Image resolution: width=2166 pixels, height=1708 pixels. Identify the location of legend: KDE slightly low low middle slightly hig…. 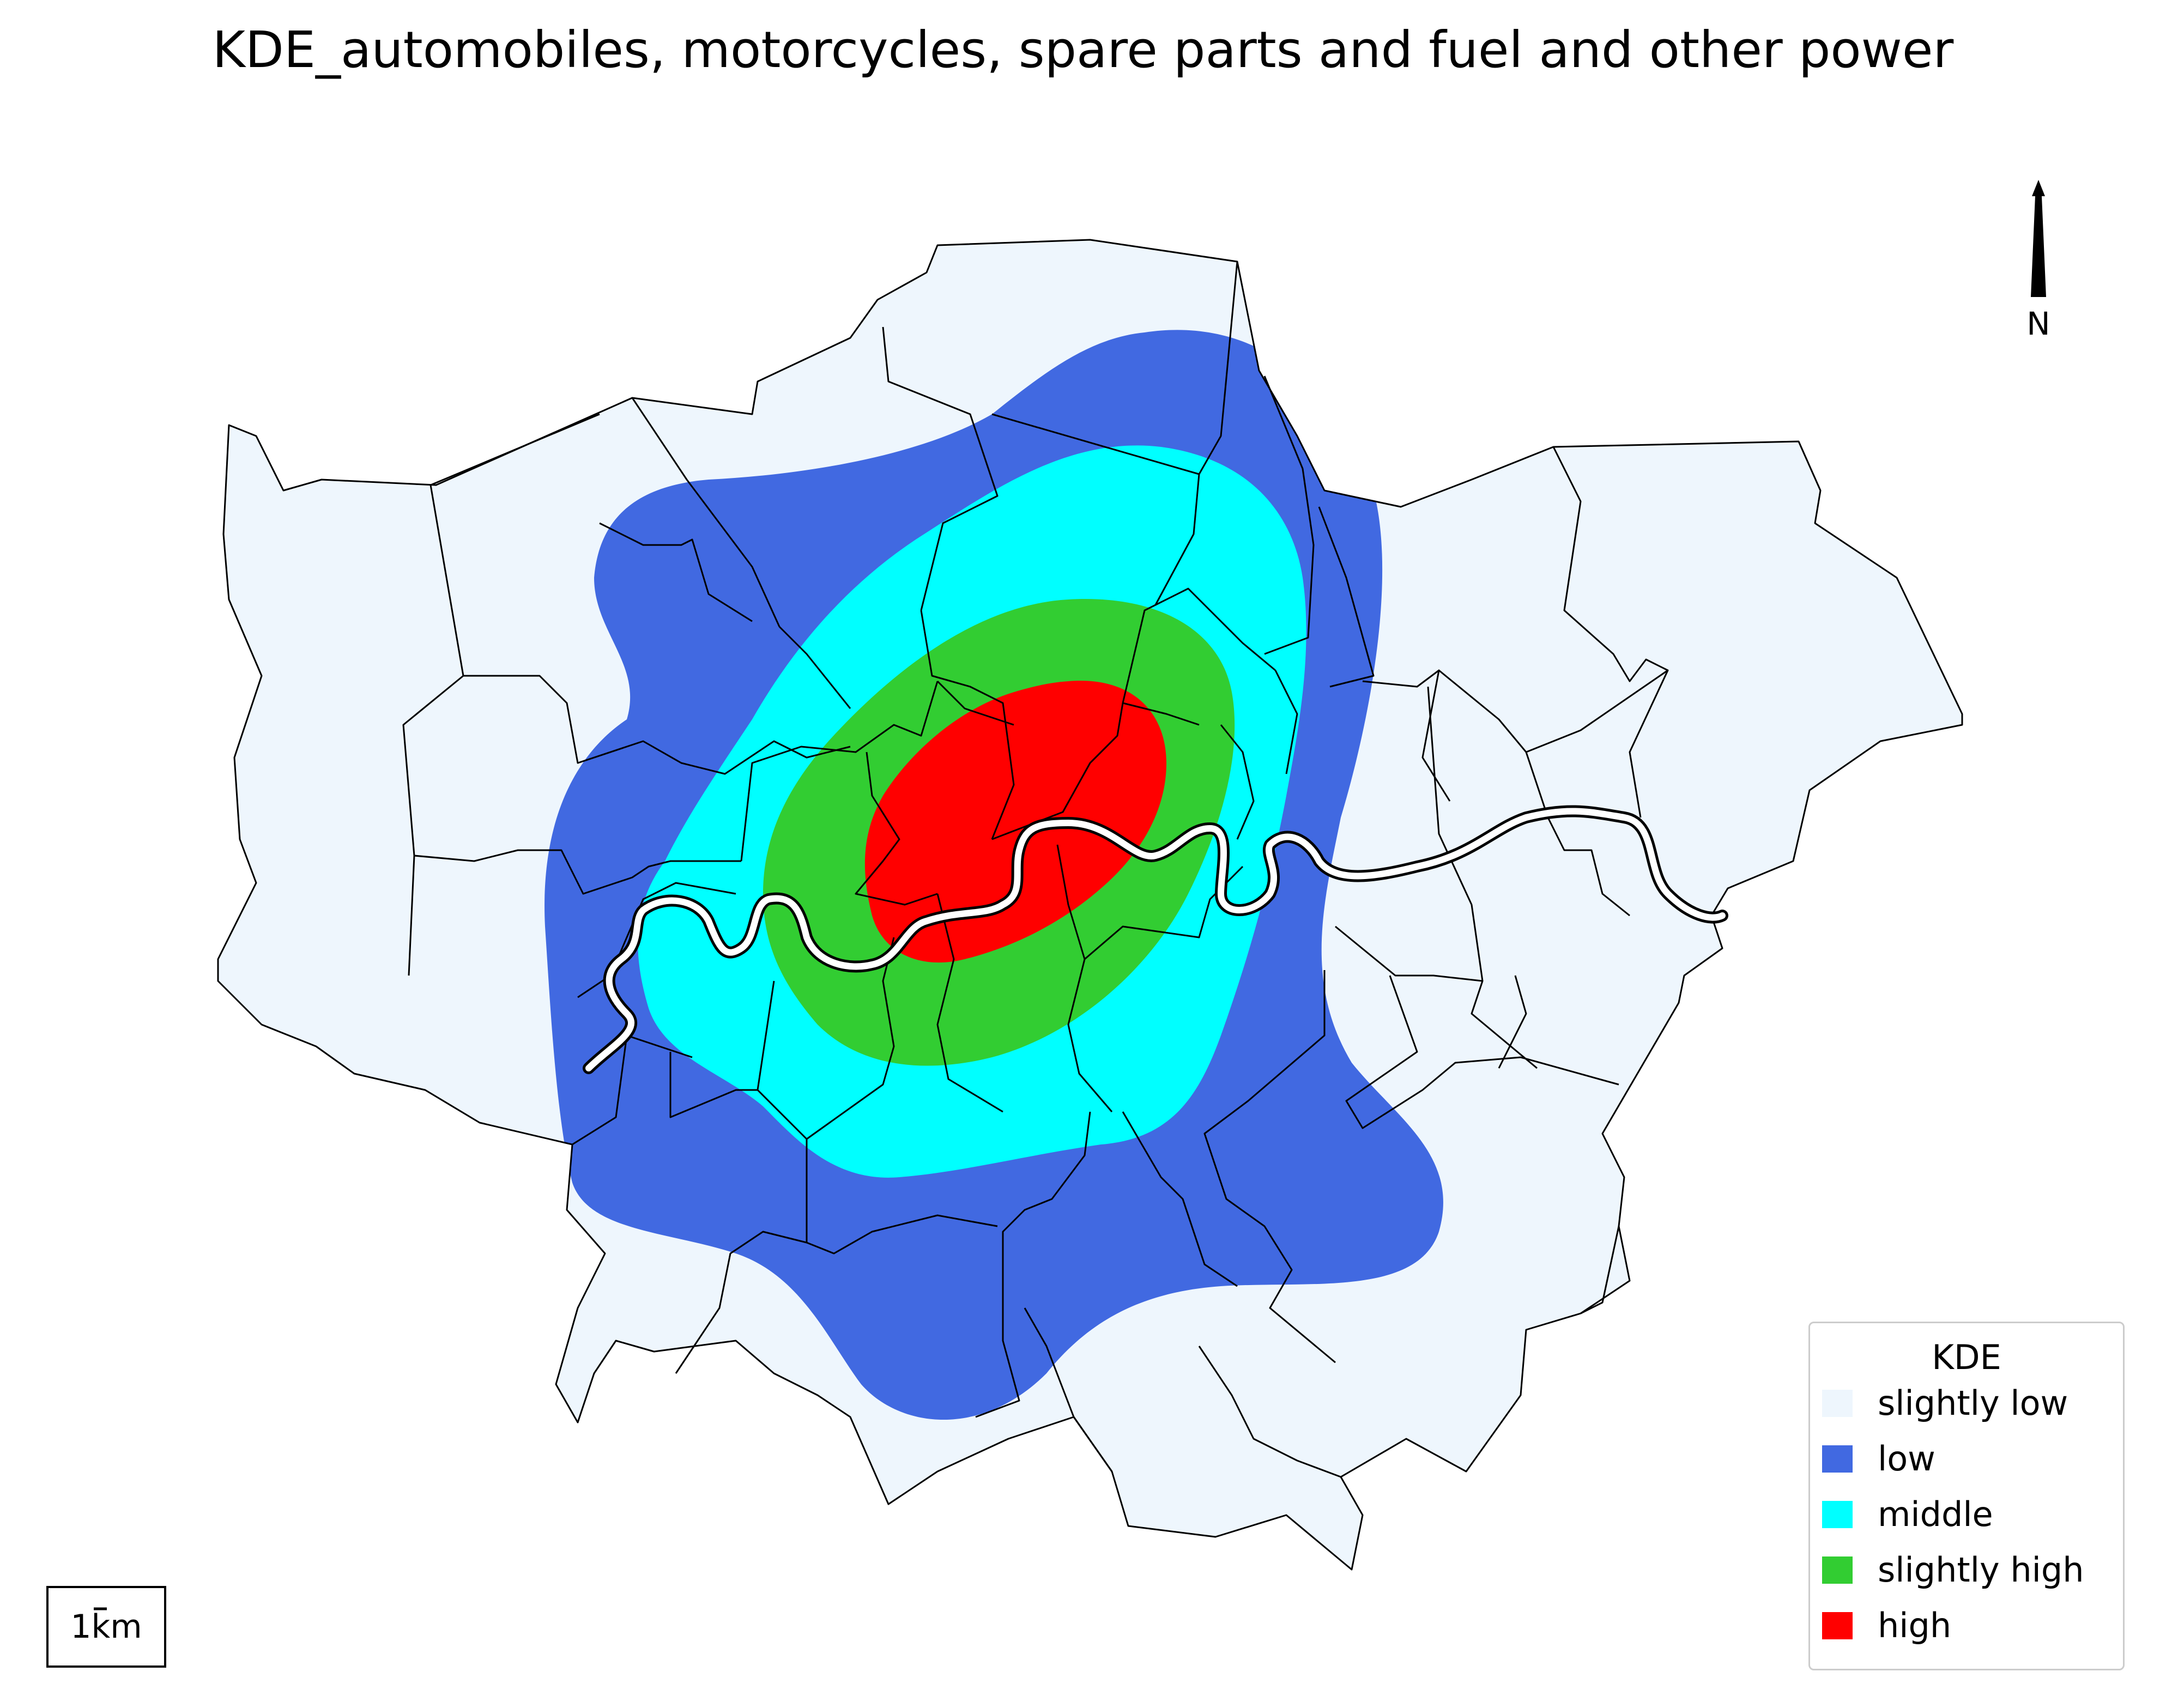
(1966, 1496).